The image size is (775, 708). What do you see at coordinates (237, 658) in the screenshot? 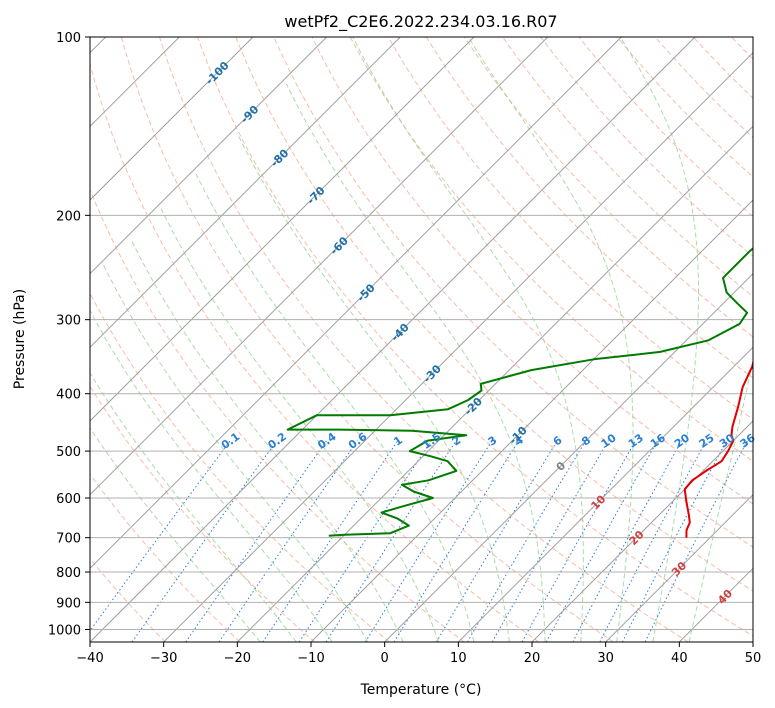
I see `x-tick-label: −20` at bounding box center [237, 658].